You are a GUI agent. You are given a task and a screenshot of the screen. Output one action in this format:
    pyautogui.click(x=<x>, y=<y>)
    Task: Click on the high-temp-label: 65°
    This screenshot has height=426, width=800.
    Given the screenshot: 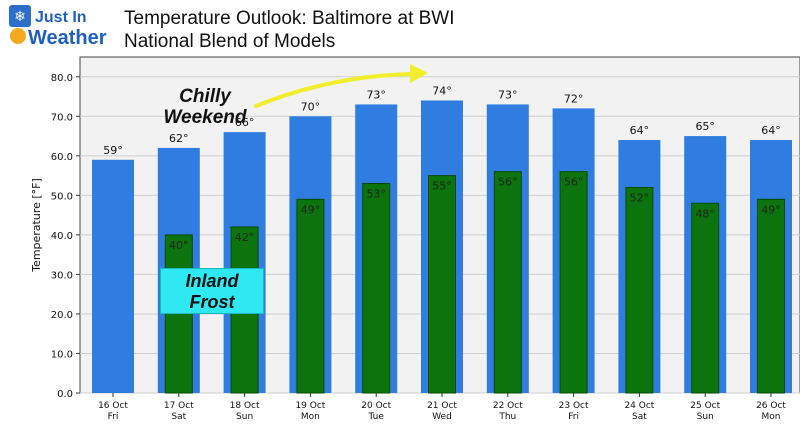 What is the action you would take?
    pyautogui.click(x=705, y=126)
    